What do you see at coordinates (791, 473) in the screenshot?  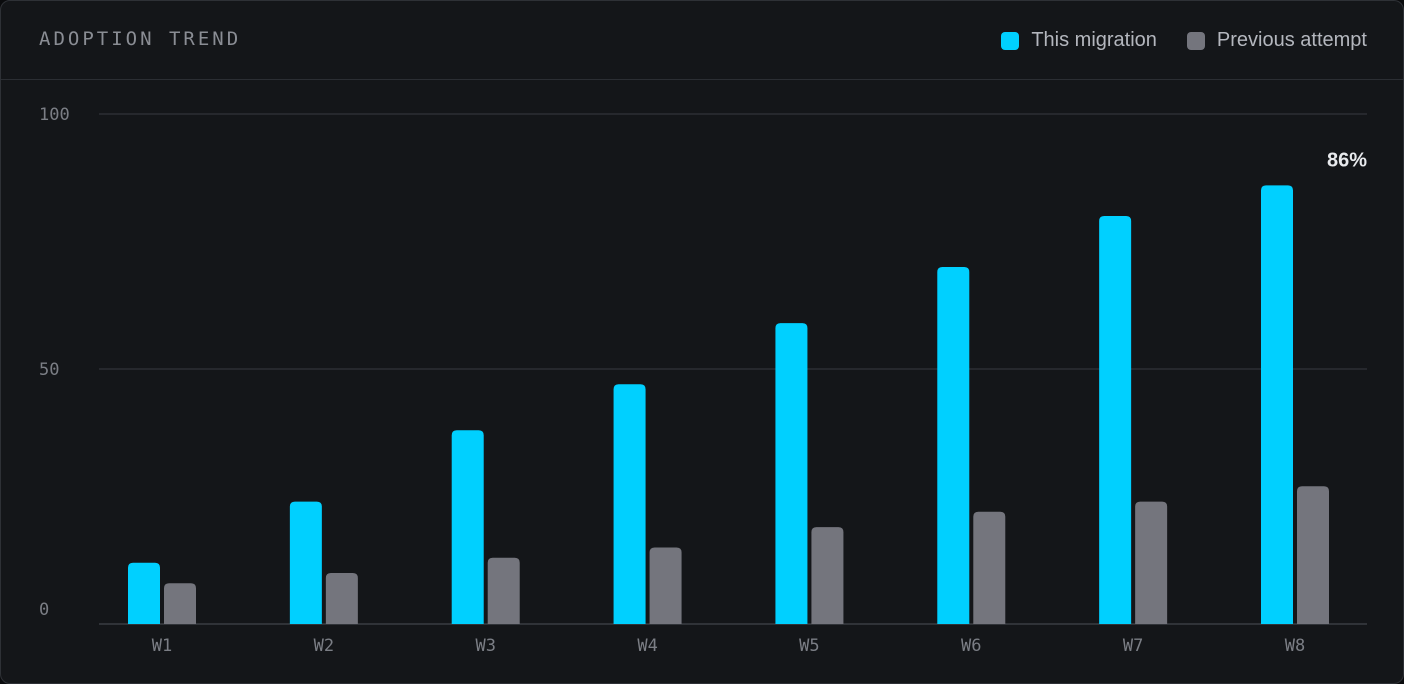 I see `bar-w5-this-migration` at bounding box center [791, 473].